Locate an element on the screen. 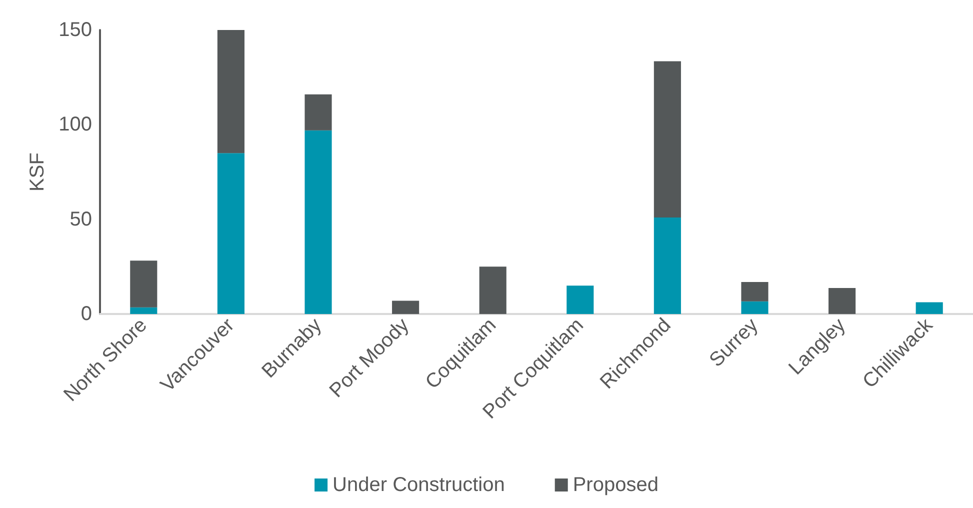  legend-label: Proposed is located at coordinates (615, 485).